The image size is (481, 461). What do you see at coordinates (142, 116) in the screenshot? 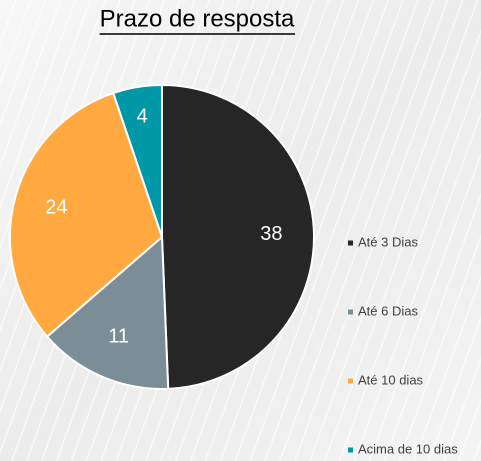
I see `data-label: 4` at bounding box center [142, 116].